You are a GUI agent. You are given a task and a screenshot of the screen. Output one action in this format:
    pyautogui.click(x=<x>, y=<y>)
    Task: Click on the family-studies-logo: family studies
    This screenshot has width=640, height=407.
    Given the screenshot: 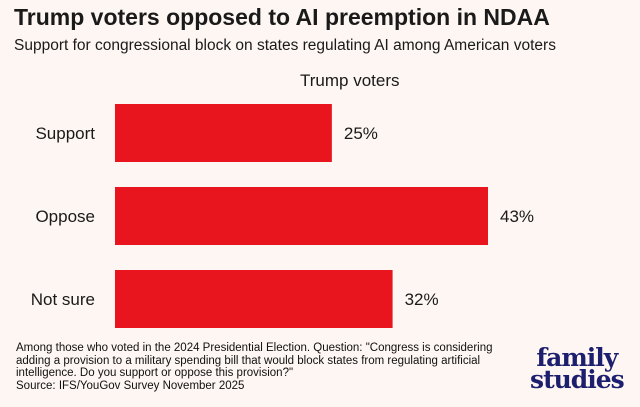 What is the action you would take?
    pyautogui.click(x=577, y=368)
    